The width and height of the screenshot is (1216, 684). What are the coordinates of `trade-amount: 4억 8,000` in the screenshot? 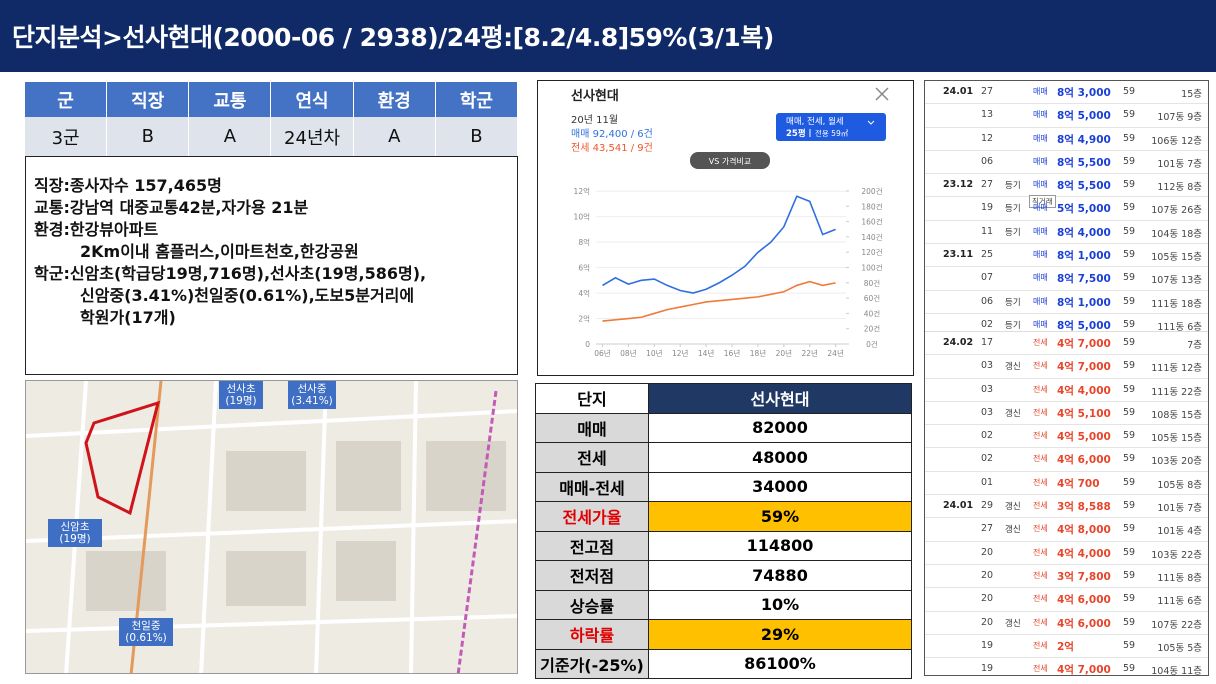 It's located at (1084, 530).